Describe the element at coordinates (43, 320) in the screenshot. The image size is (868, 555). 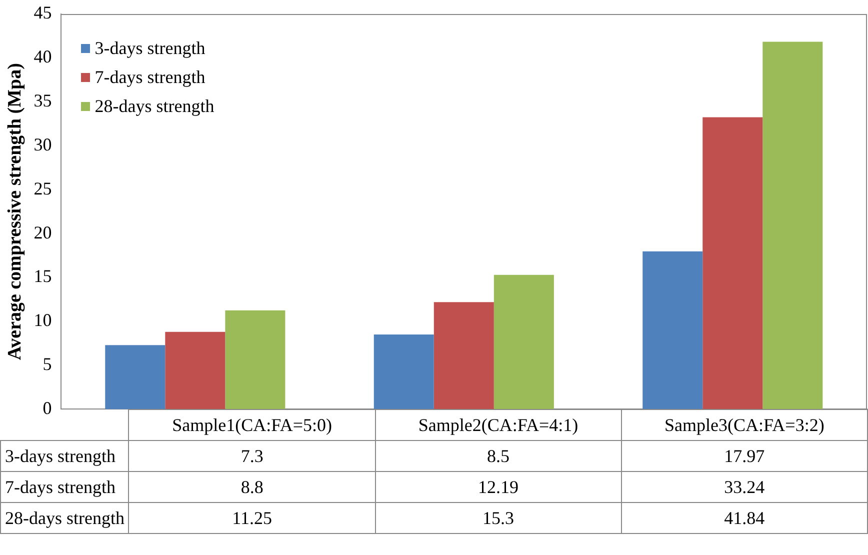
I see `y-tick-label: 10` at that location.